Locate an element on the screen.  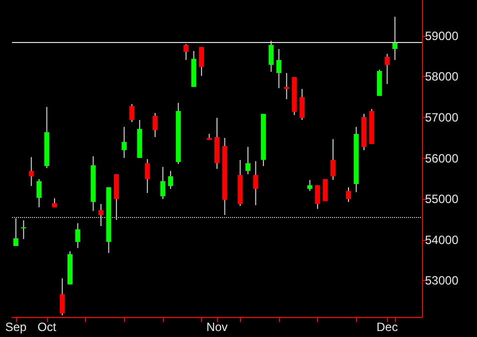
y-tick-label: 56000 is located at coordinates (442, 158).